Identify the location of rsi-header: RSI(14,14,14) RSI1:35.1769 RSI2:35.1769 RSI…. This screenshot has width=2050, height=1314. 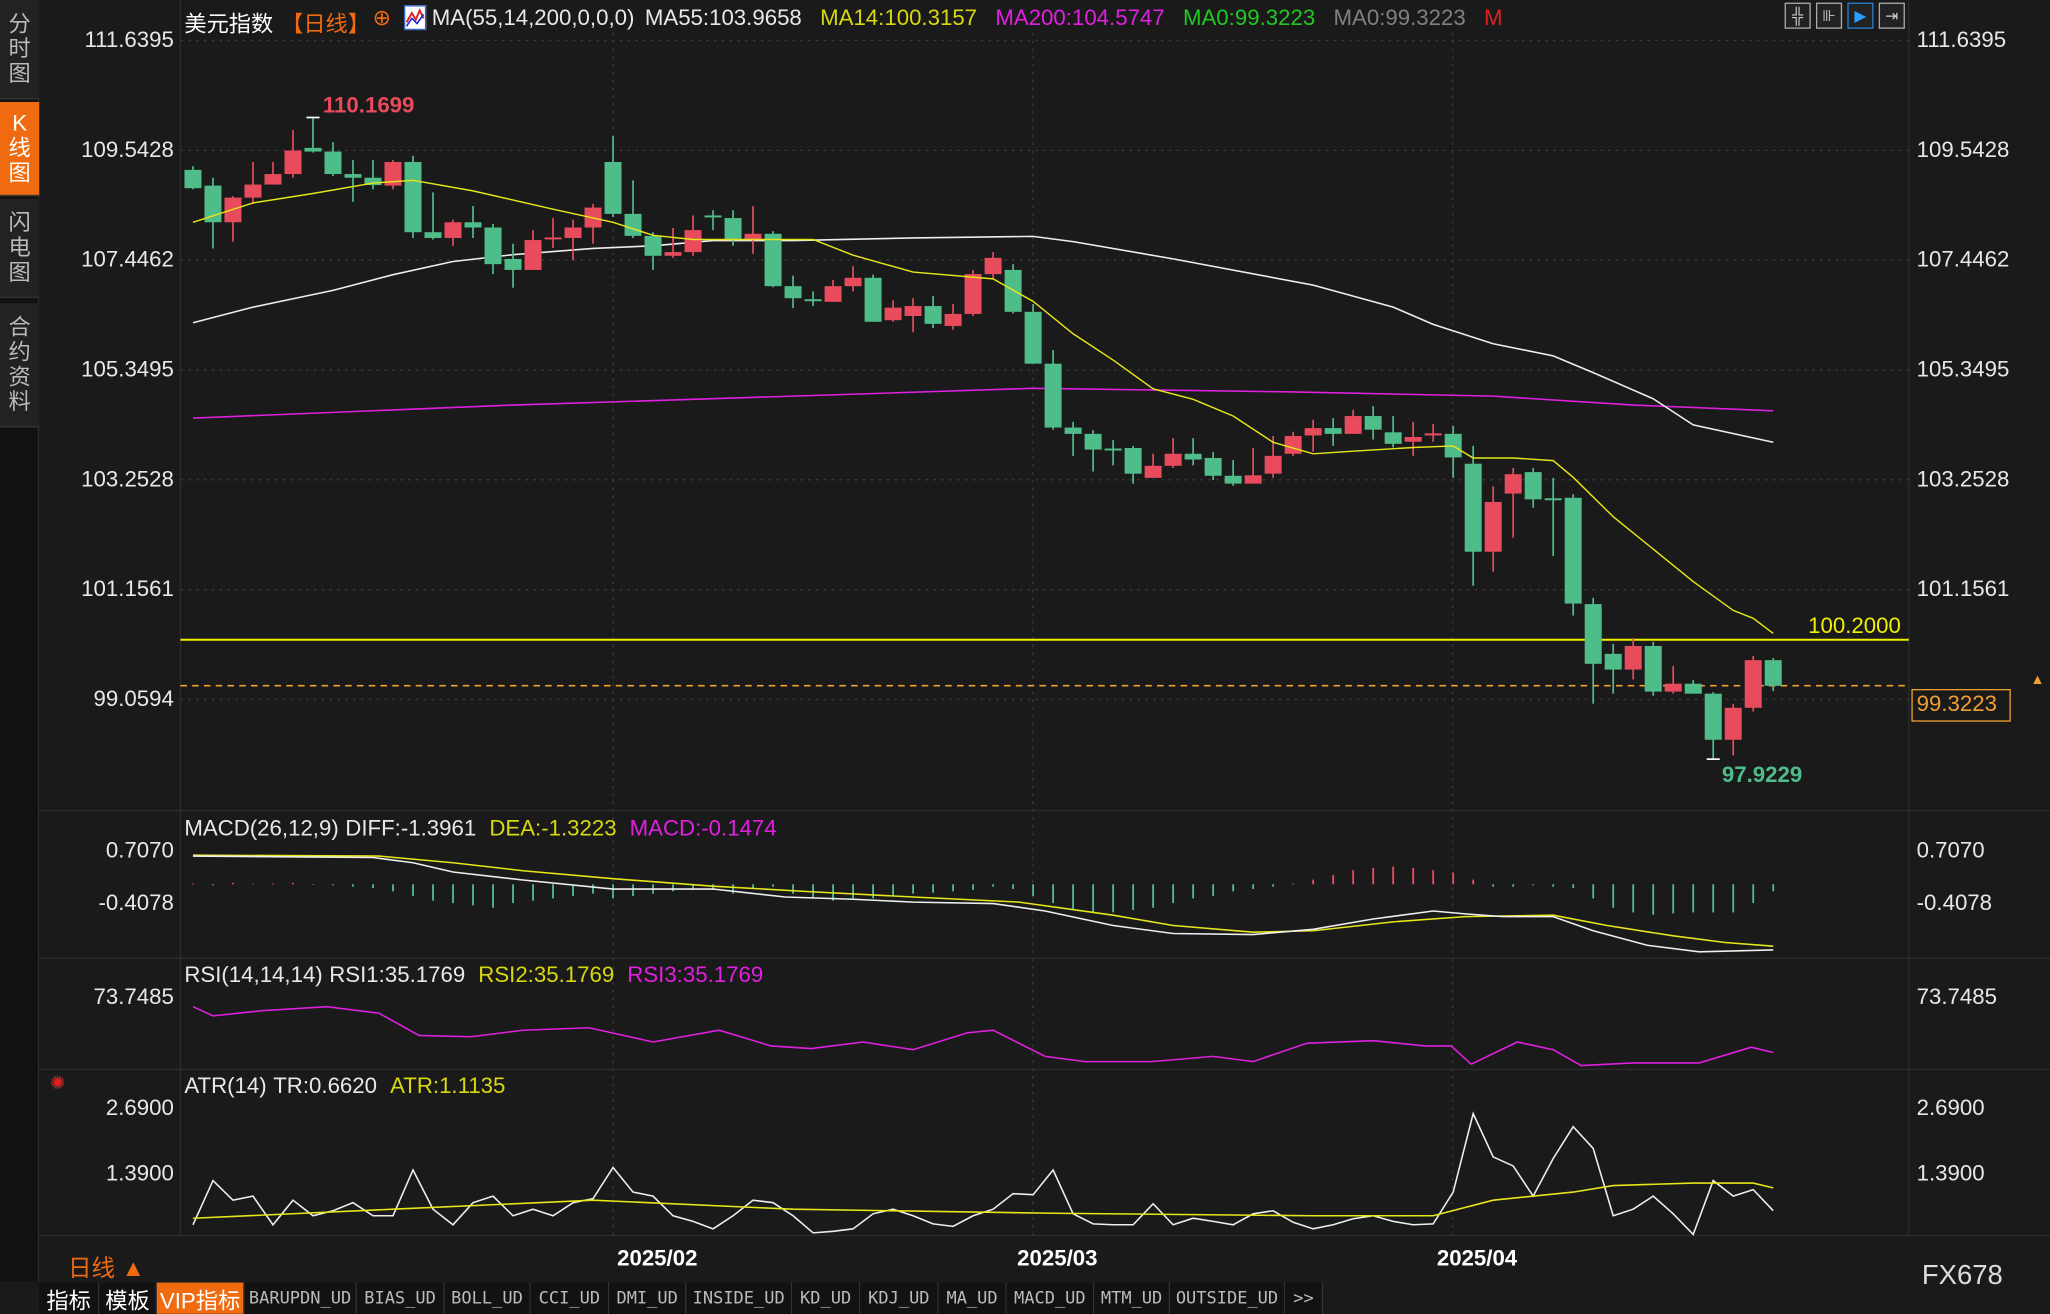
(480, 975).